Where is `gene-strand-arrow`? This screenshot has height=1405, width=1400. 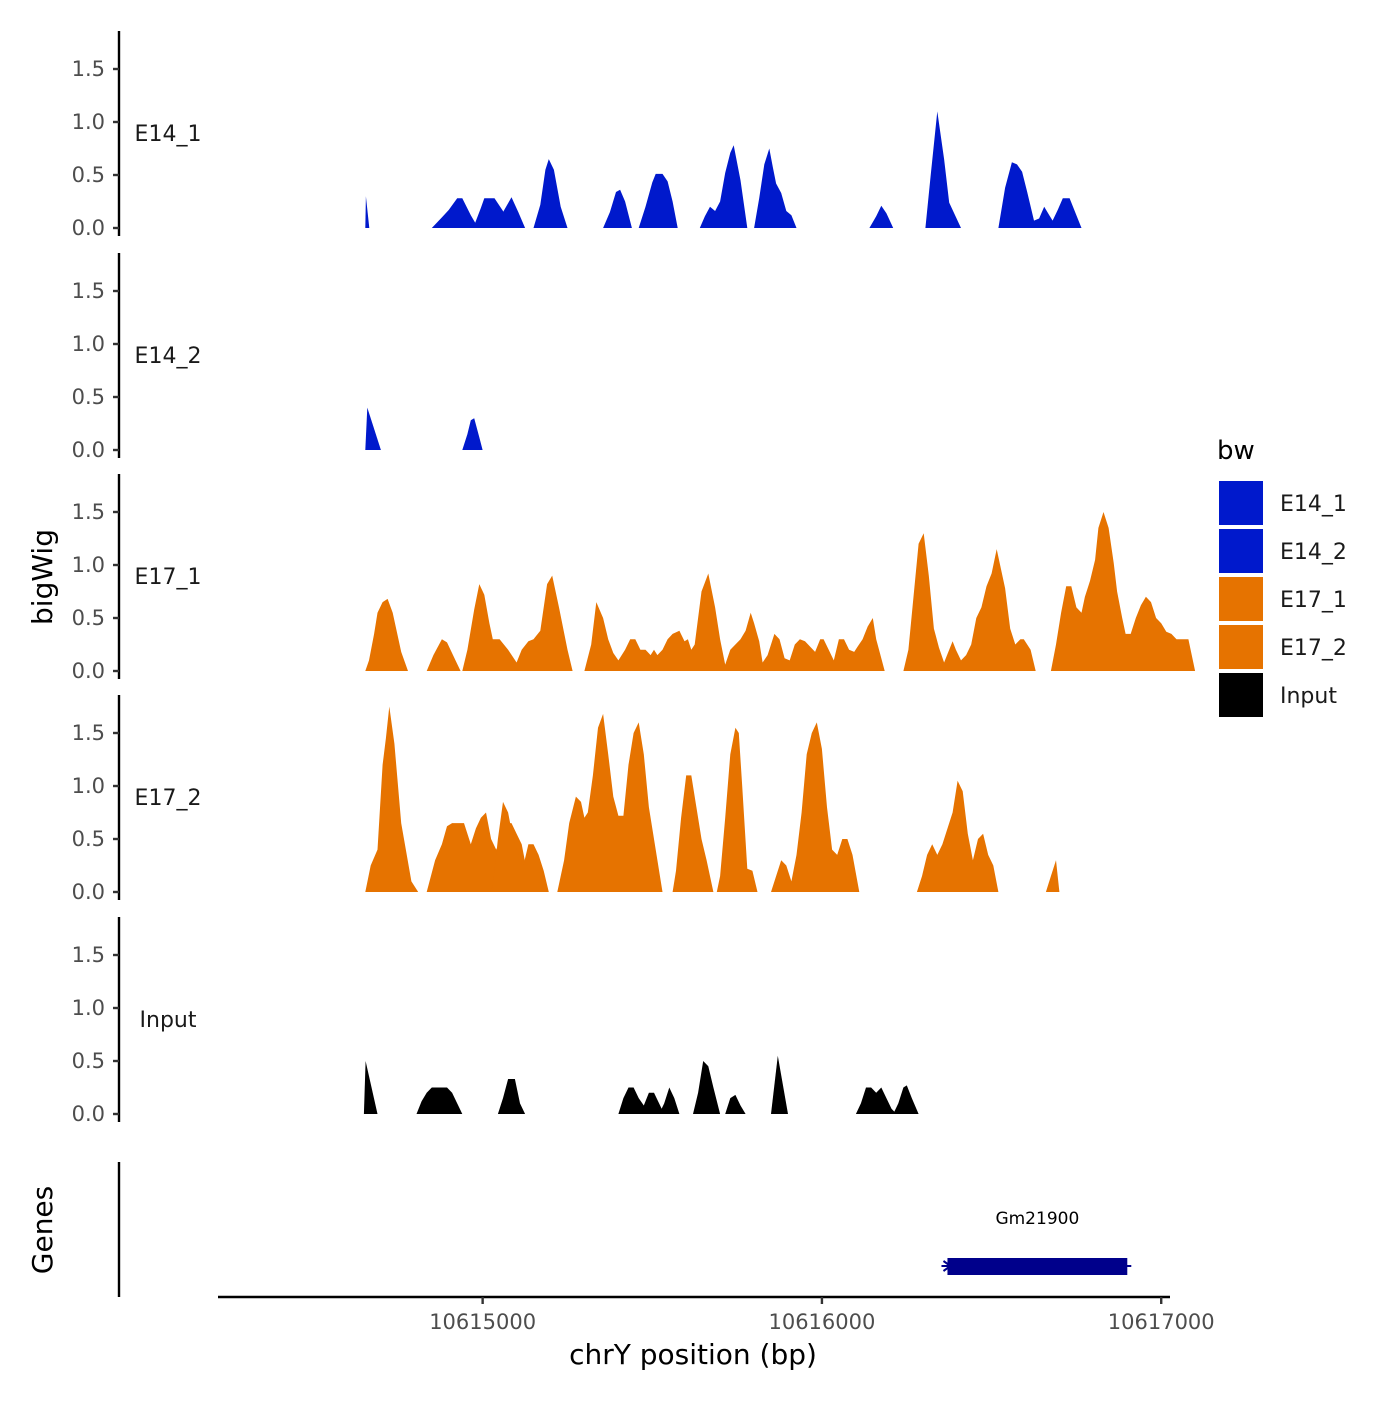
gene-strand-arrow is located at coordinates (947, 1266).